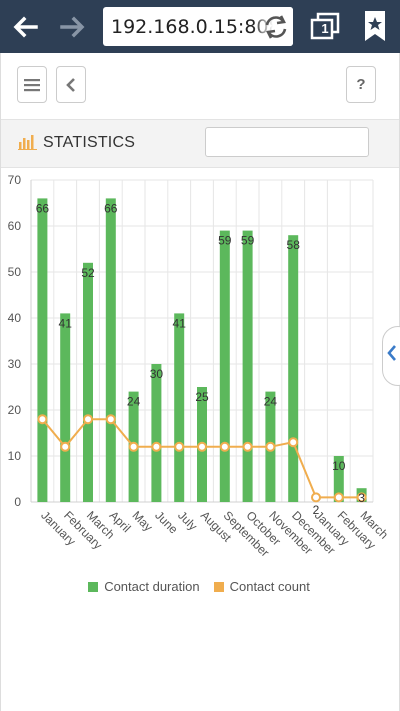 Image resolution: width=400 pixels, height=711 pixels. Describe the element at coordinates (187, 520) in the screenshot. I see `x-tick-label: July` at that location.